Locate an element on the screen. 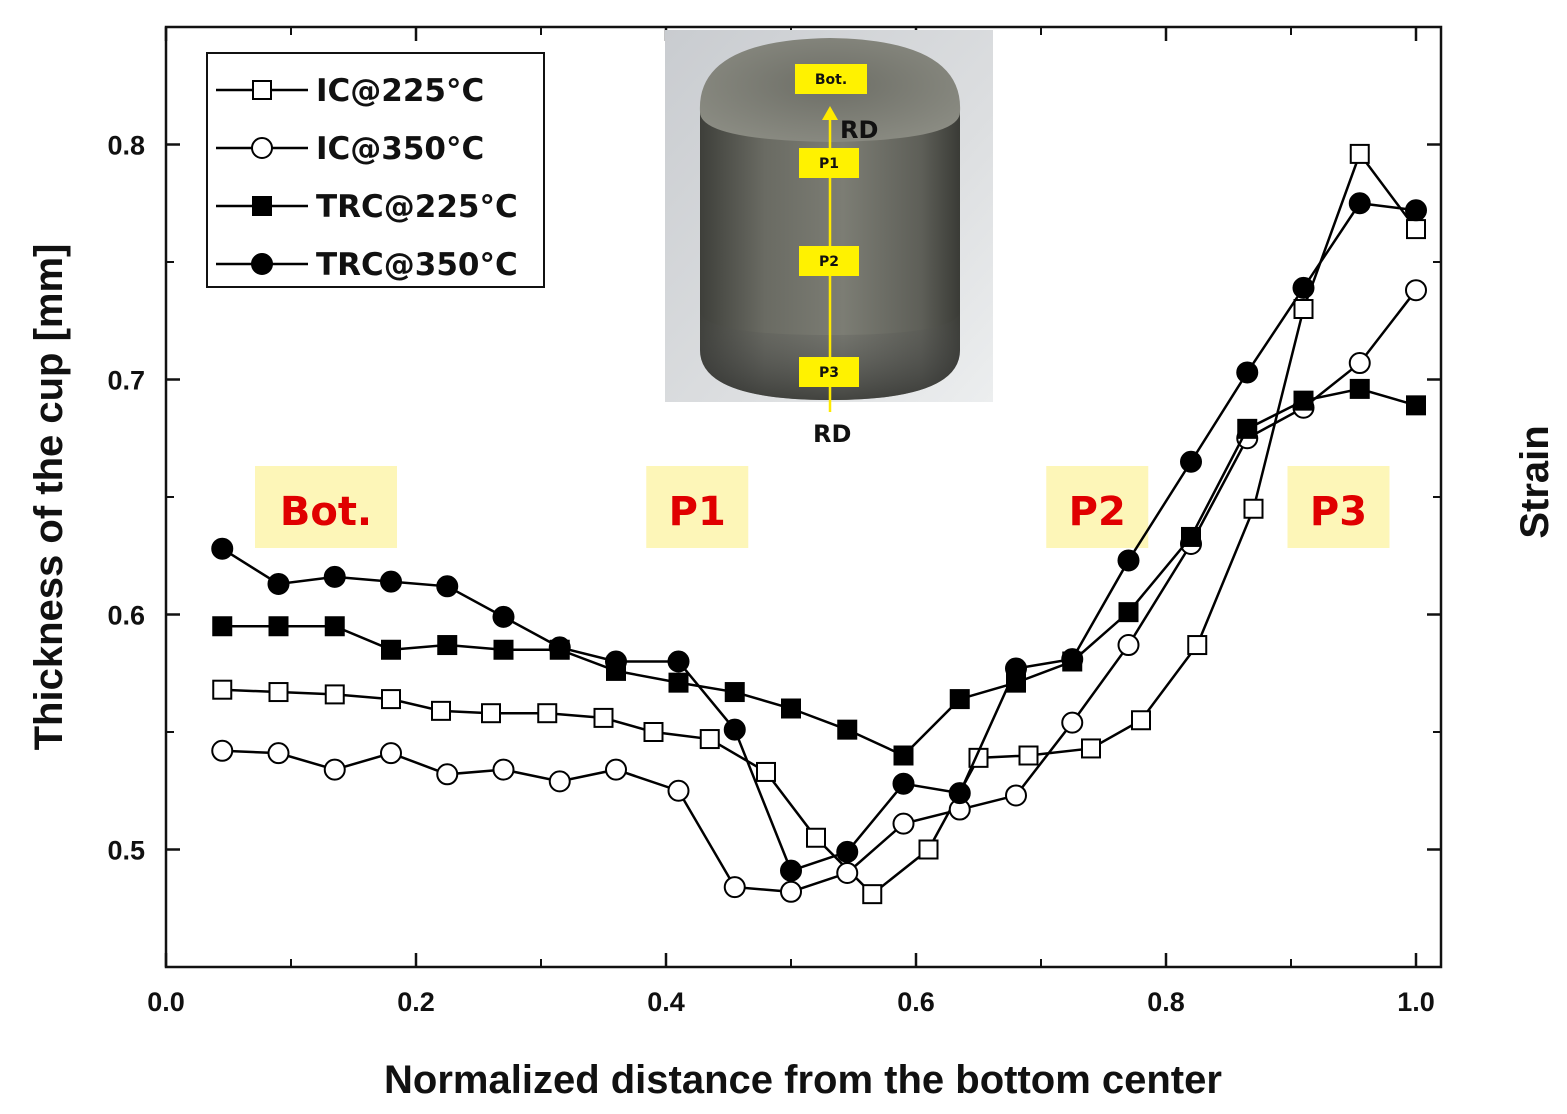 The height and width of the screenshot is (1114, 1567). legend-label: TRC@350°C is located at coordinates (417, 265).